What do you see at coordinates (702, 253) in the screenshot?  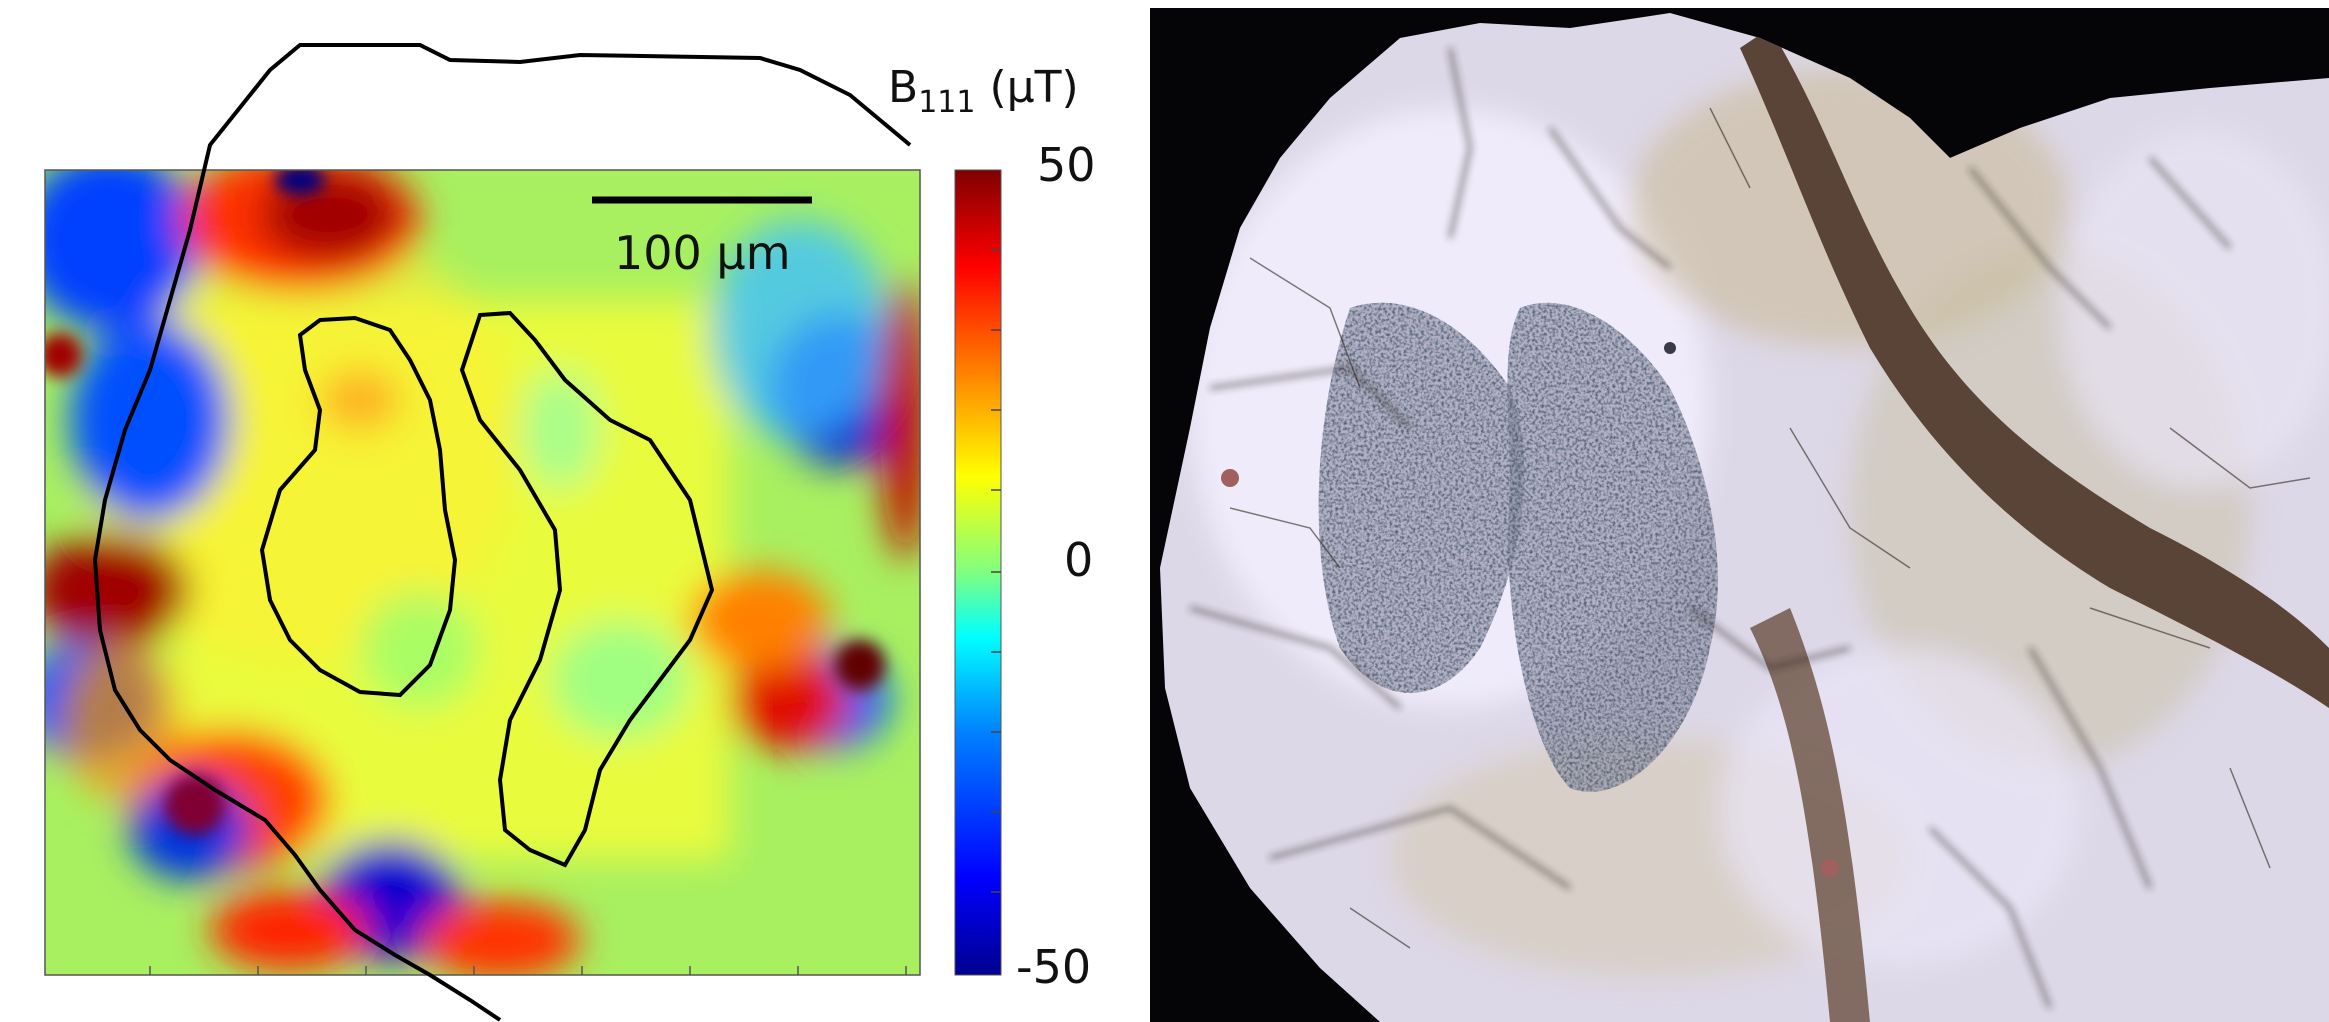 I see `scale-bar-label: 100 μm` at bounding box center [702, 253].